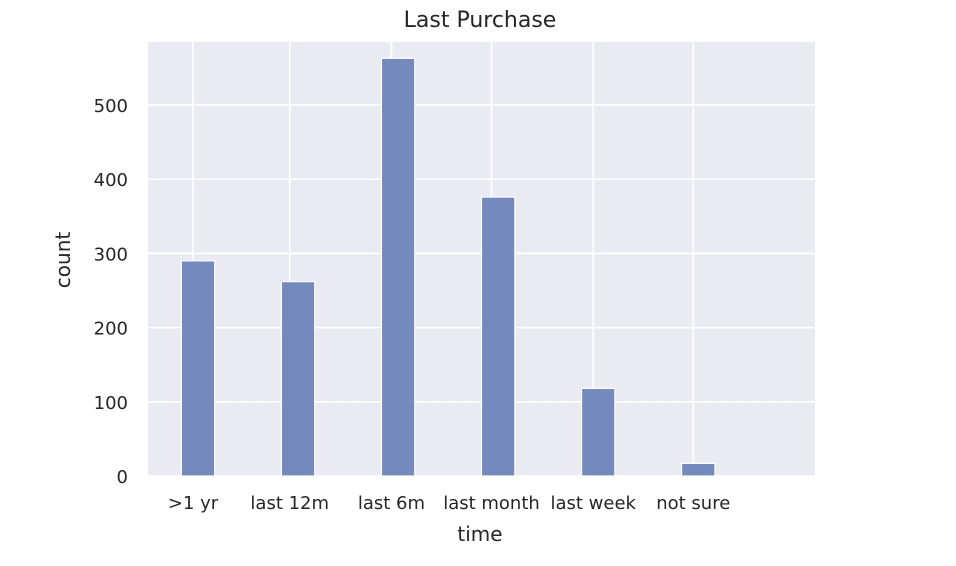 The width and height of the screenshot is (956, 566). Describe the element at coordinates (111, 329) in the screenshot. I see `y-tick-label: 200` at that location.